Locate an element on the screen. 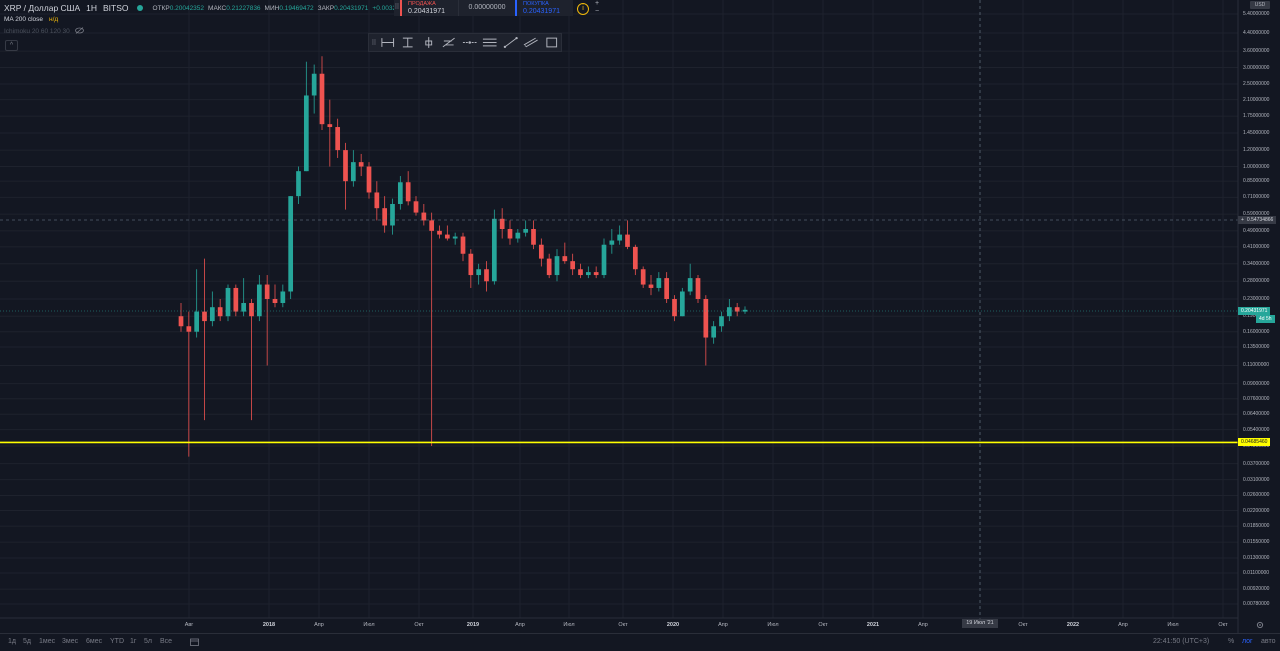  indicator-ma-value: н/д is located at coordinates (54, 19).